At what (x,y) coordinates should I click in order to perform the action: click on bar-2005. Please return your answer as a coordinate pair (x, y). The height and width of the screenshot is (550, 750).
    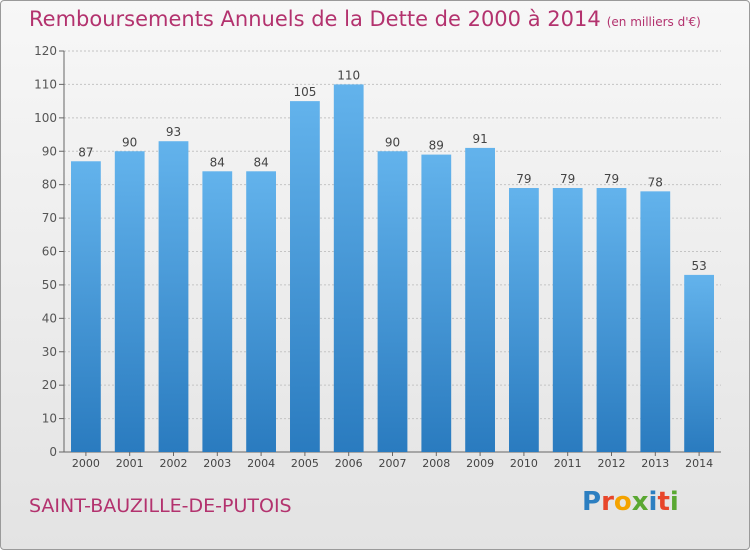
    Looking at the image, I should click on (305, 276).